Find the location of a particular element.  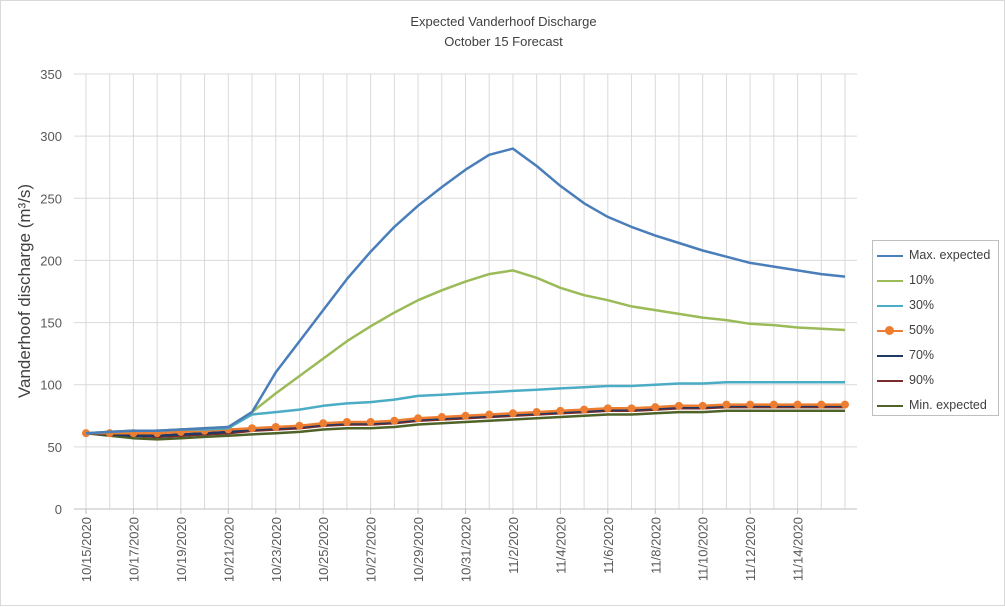

legend-label: 70% is located at coordinates (922, 355).